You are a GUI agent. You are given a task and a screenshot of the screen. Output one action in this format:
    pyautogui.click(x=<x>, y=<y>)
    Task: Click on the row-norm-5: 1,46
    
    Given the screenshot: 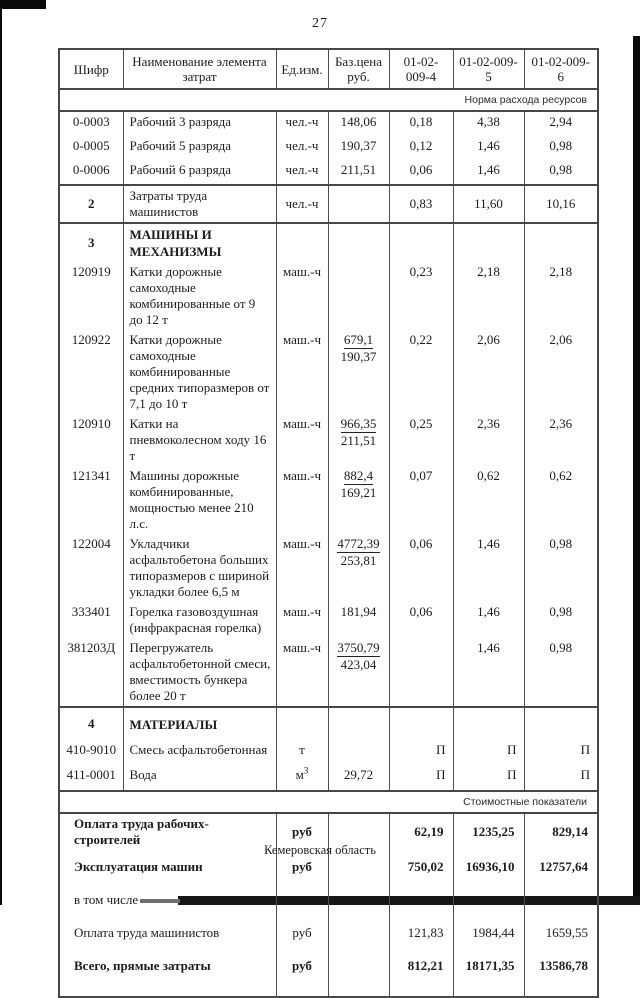 What is the action you would take?
    pyautogui.click(x=488, y=620)
    